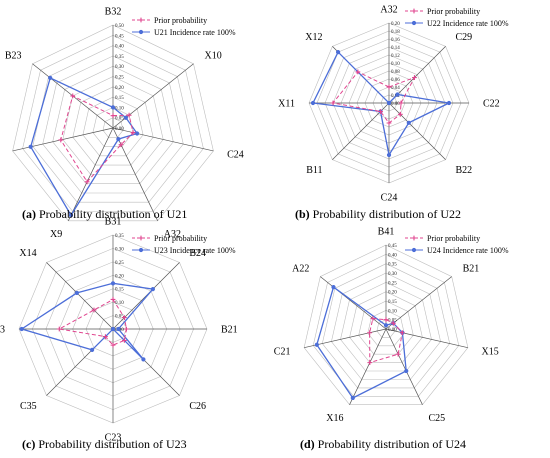  I want to click on legend-label: U23 Incidence rate 100%, so click(195, 250).